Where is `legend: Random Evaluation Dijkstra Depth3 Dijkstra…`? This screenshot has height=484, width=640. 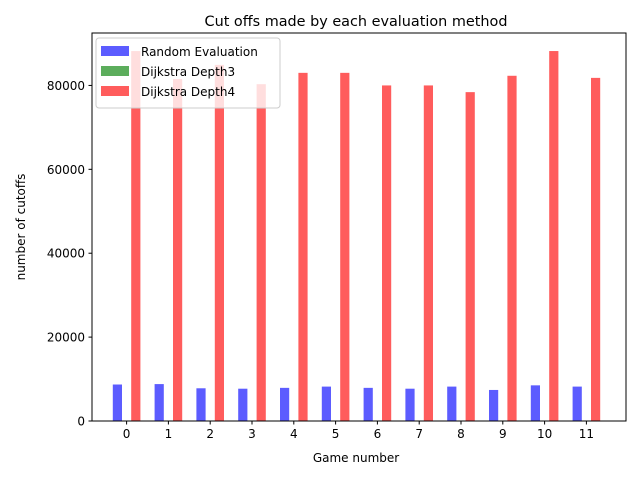
legend: Random Evaluation Dijkstra Depth3 Dijkstra… is located at coordinates (188, 73).